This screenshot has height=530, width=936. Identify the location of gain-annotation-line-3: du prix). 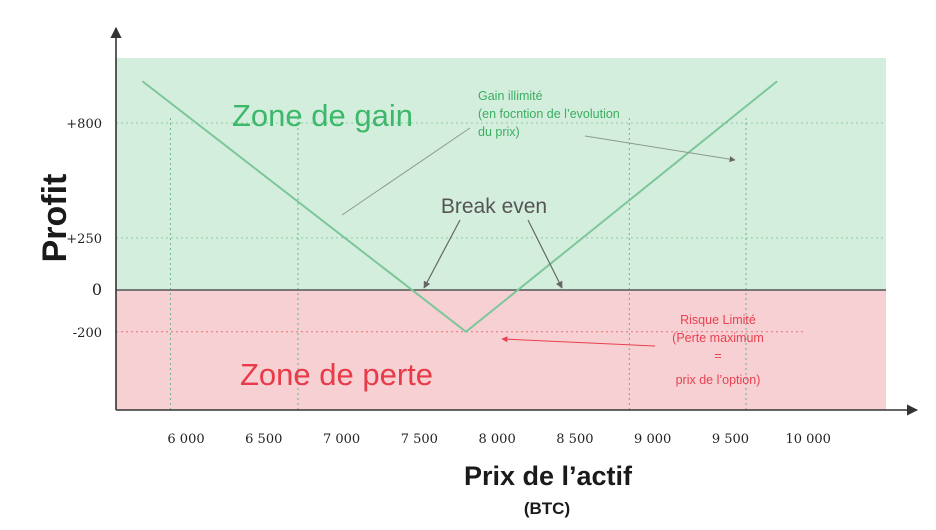
(499, 132).